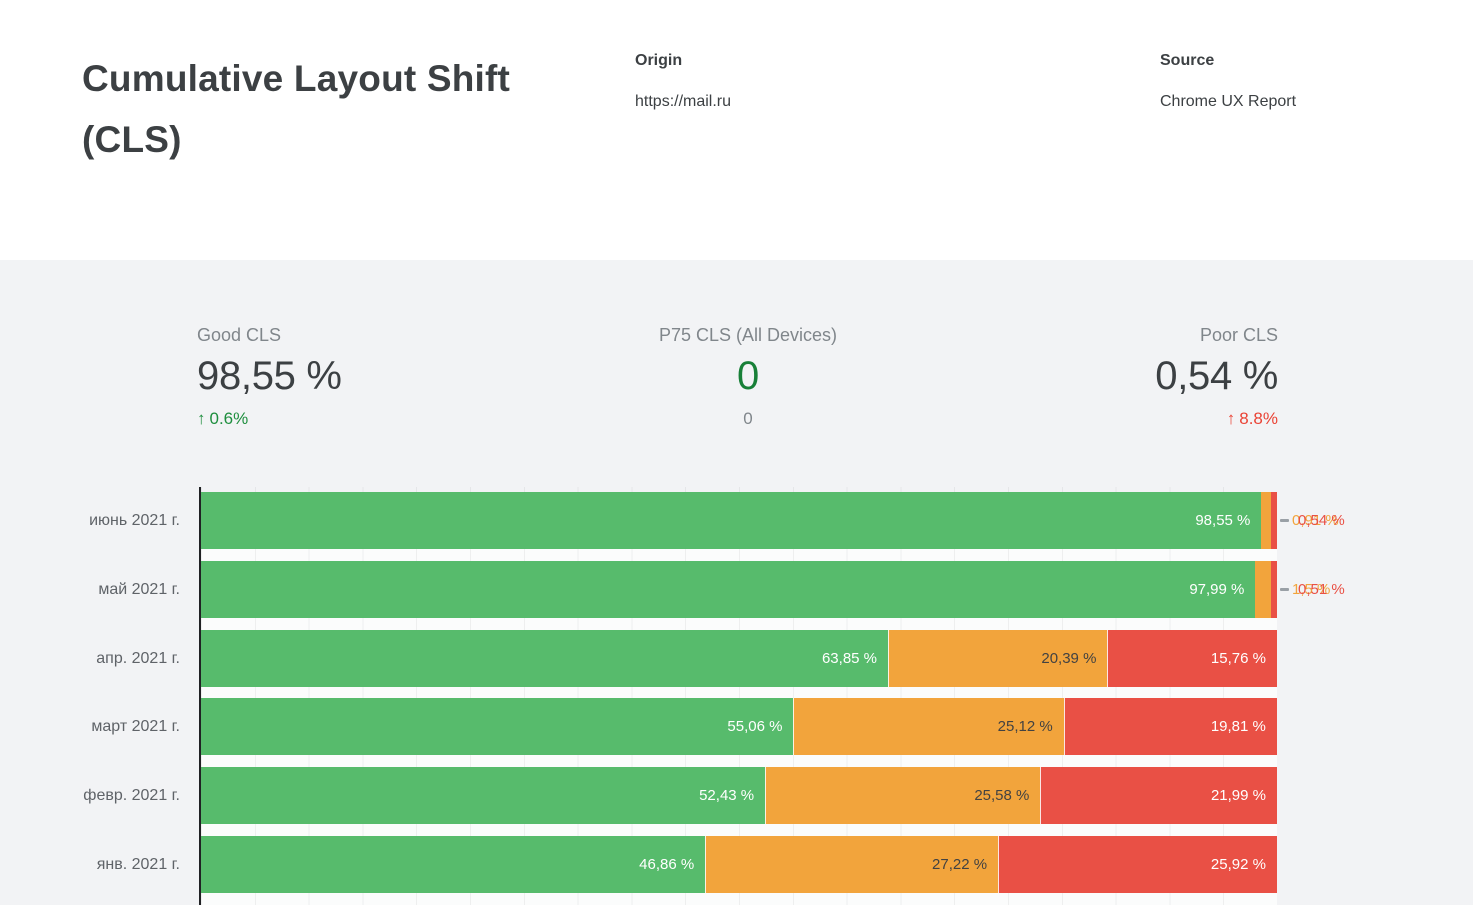 The height and width of the screenshot is (905, 1473). What do you see at coordinates (296, 109) in the screenshot?
I see `page-title: Cumulative Layout Shift (CLS)` at bounding box center [296, 109].